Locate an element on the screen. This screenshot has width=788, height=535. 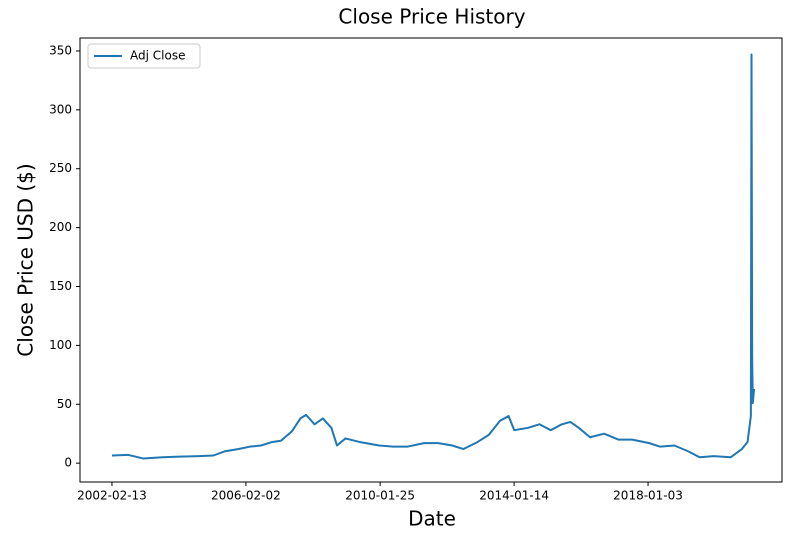
x-axis-label: Date is located at coordinates (432, 519).